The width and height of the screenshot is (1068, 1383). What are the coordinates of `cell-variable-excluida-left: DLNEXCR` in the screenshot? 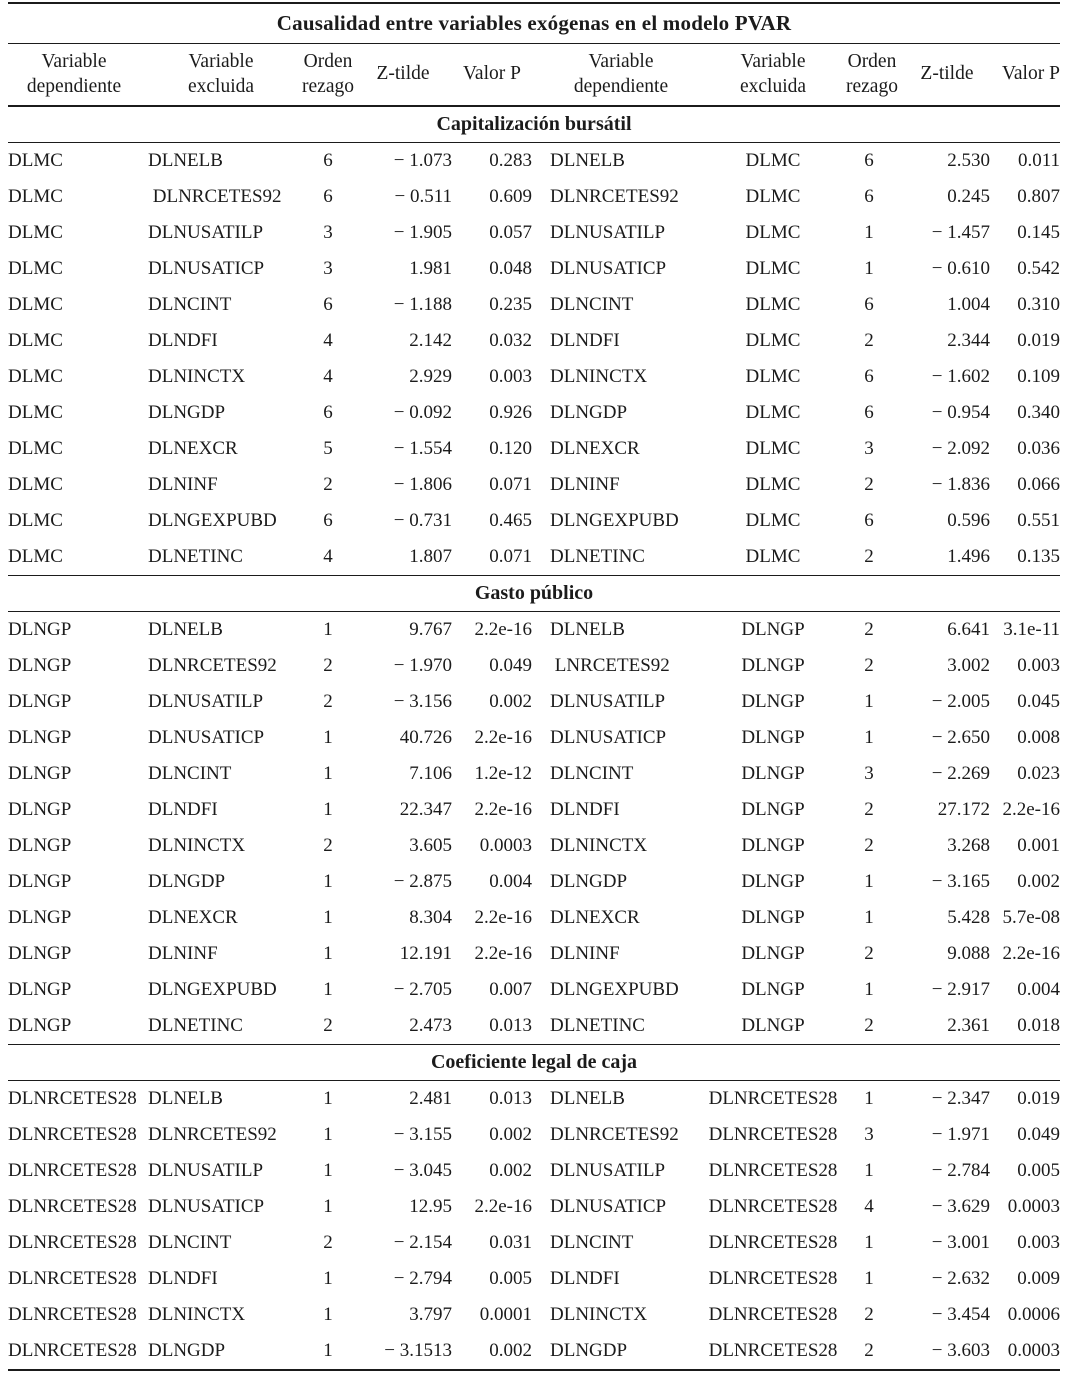 It's located at (193, 448).